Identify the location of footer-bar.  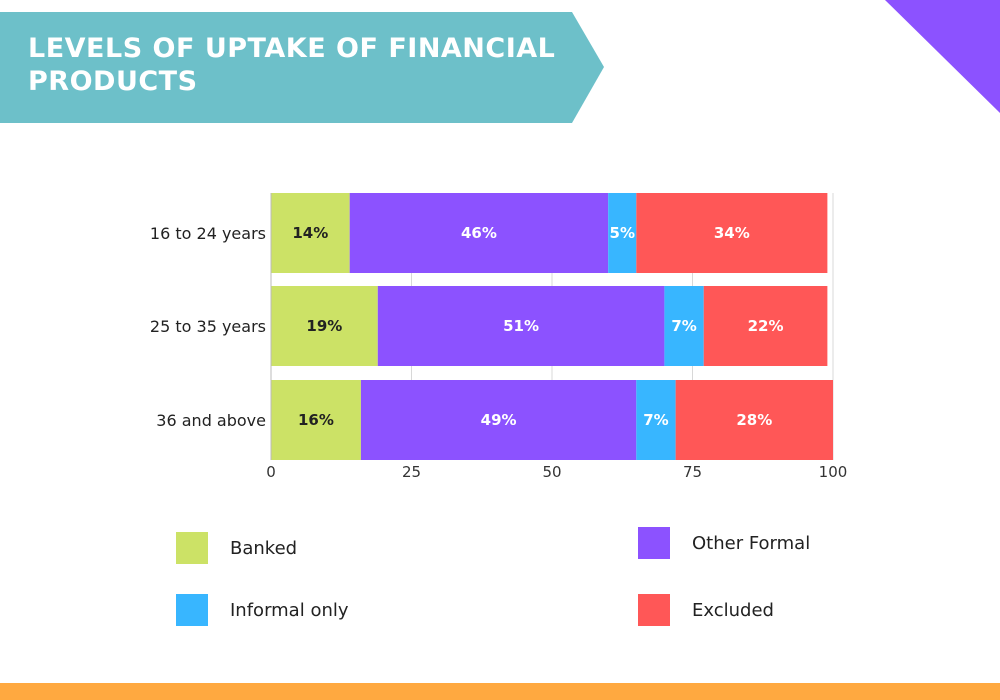
(500, 691).